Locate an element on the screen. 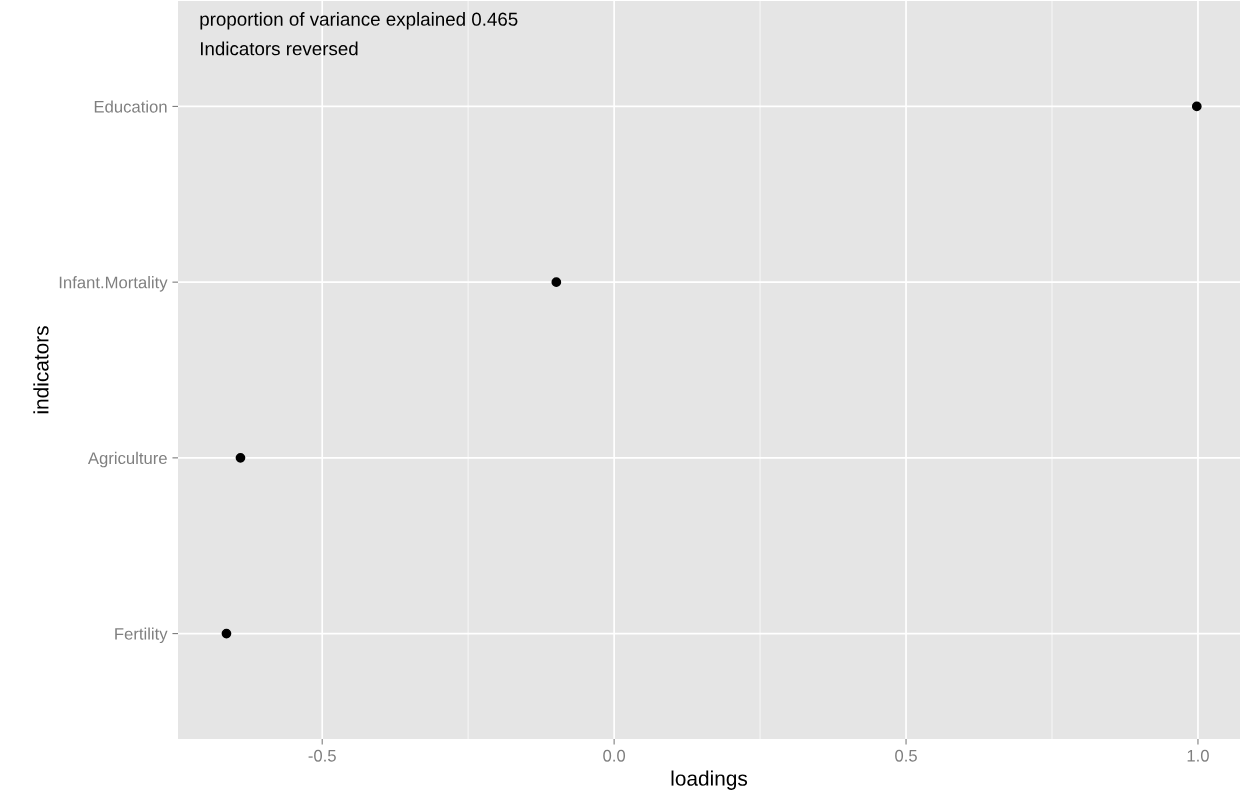 The width and height of the screenshot is (1242, 801). annotation: Indicators reversed is located at coordinates (279, 48).